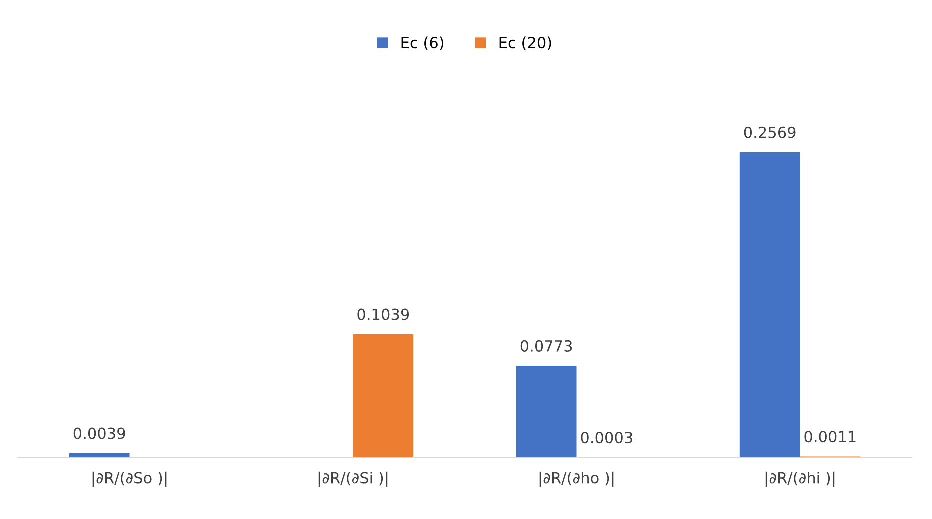  Describe the element at coordinates (129, 480) in the screenshot. I see `x-tick-label: |∂R/(∂So )|` at that location.